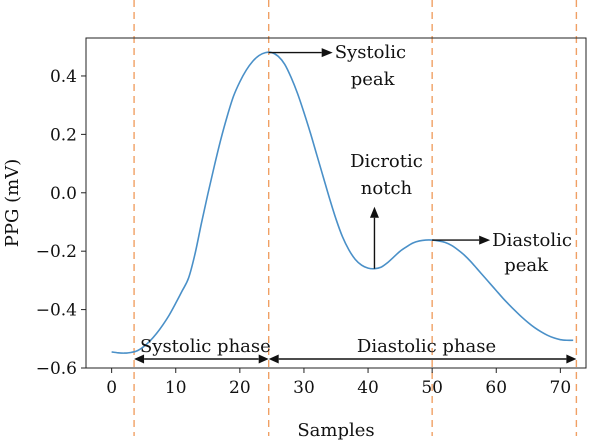 The image size is (600, 444). I want to click on systolic-peak-label-line2: peak, so click(373, 79).